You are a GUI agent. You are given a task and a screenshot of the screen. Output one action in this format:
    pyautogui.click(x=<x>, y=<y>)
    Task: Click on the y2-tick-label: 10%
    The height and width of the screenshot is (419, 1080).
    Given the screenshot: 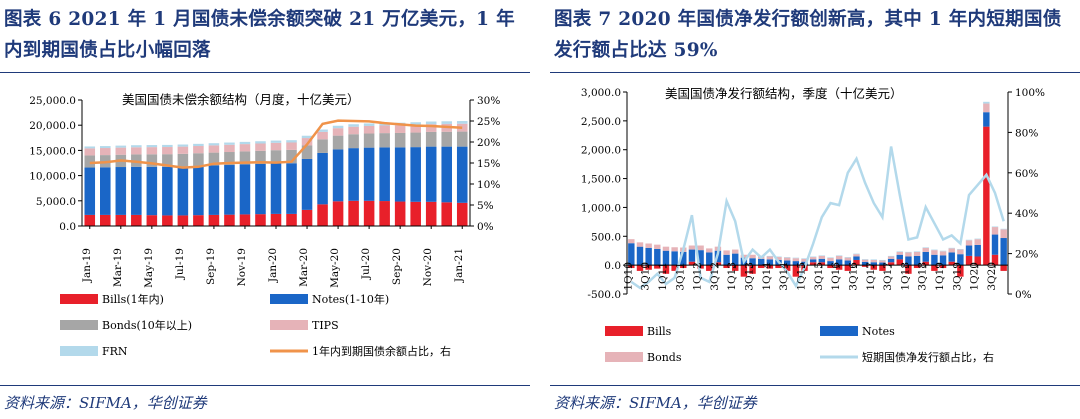 What is the action you would take?
    pyautogui.click(x=488, y=185)
    